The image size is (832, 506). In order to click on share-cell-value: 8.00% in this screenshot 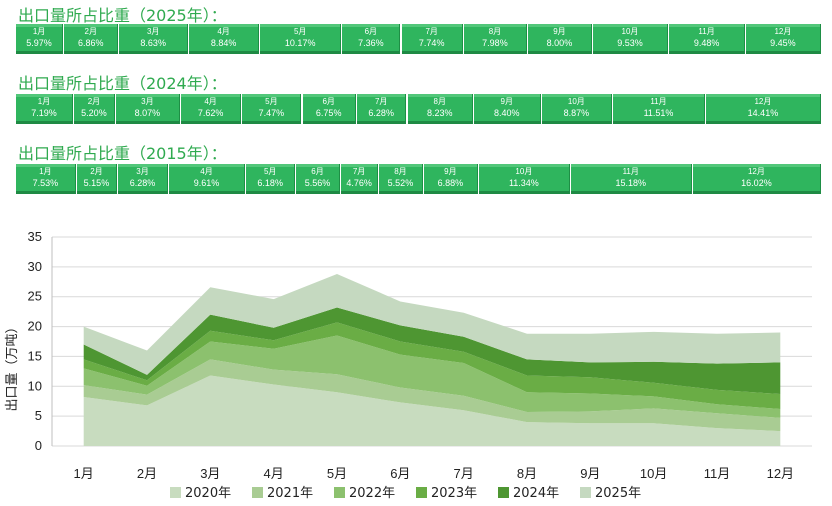, I will do `click(559, 43)`.